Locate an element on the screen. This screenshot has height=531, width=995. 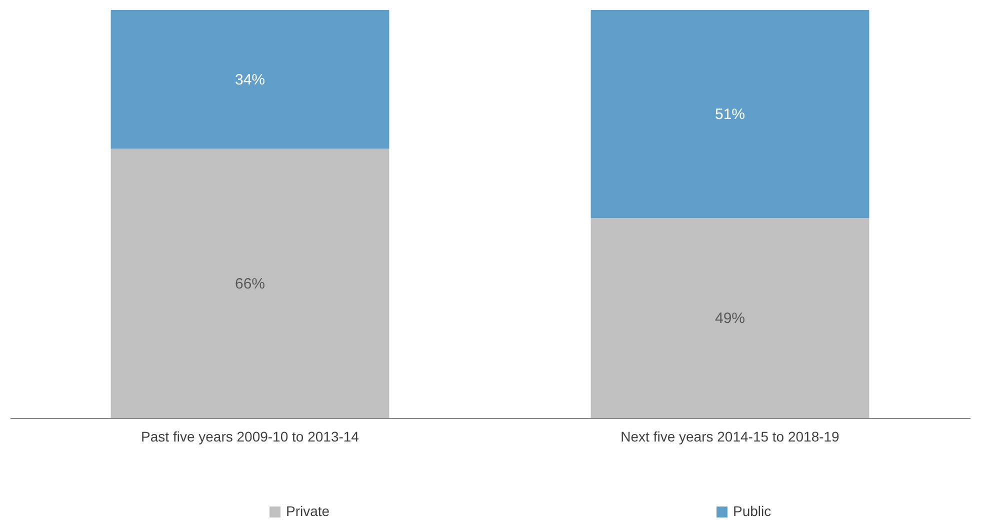
x-tick-label: Next five years 2014-15 to 2018-19 is located at coordinates (730, 436).